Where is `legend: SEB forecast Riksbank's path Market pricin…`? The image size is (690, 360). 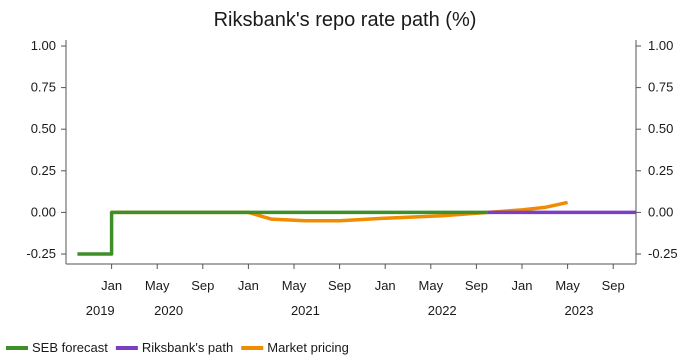 legend: SEB forecast Riksbank's path Market pricin… is located at coordinates (177, 347).